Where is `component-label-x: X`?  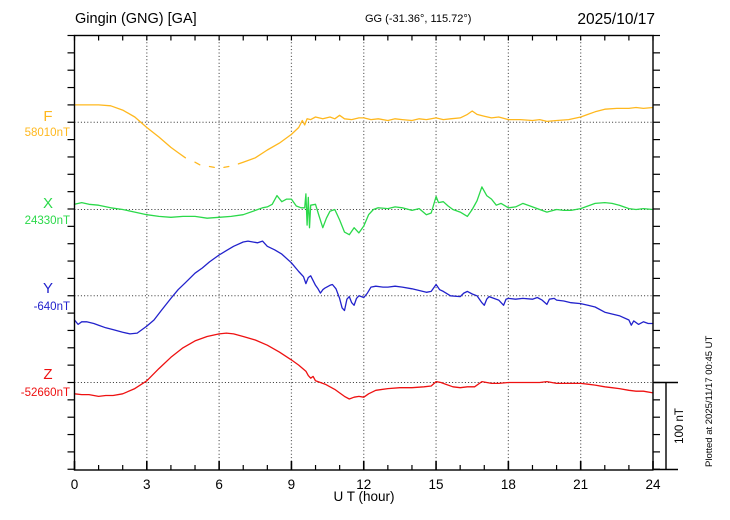 component-label-x: X is located at coordinates (48, 203).